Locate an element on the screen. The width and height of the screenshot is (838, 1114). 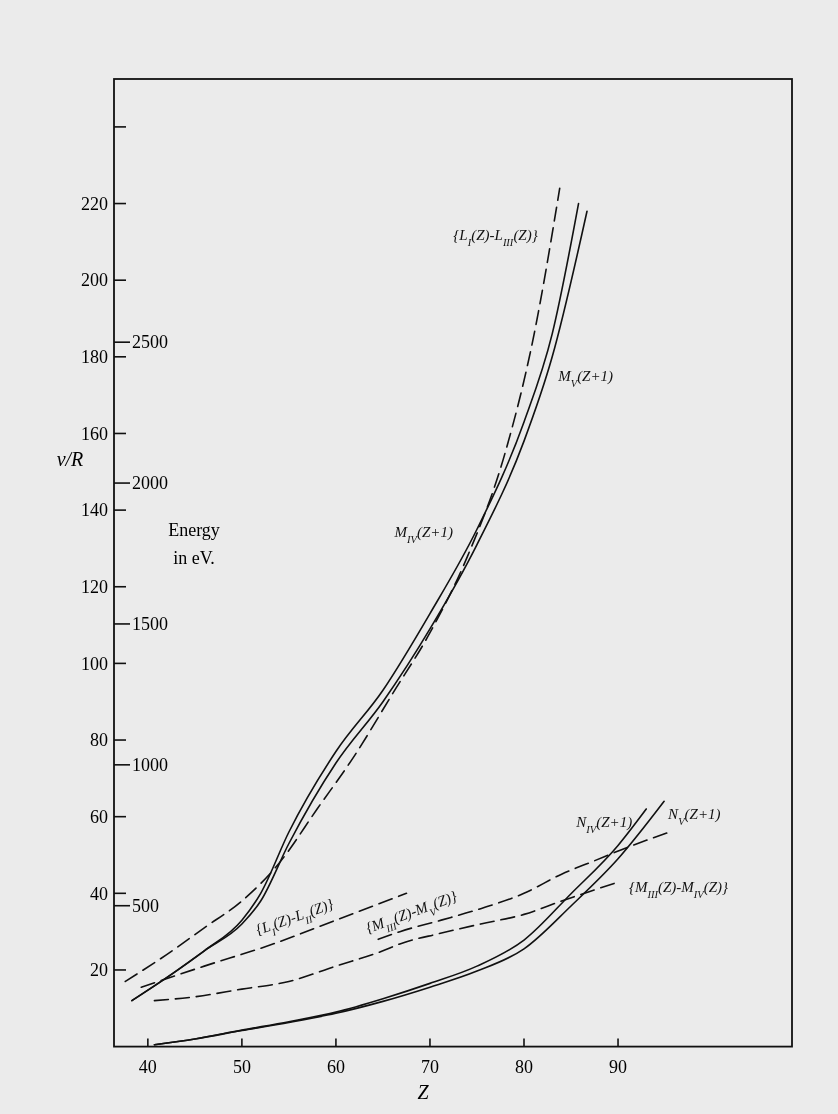
y-tick-label: 140 is located at coordinates (94, 510).